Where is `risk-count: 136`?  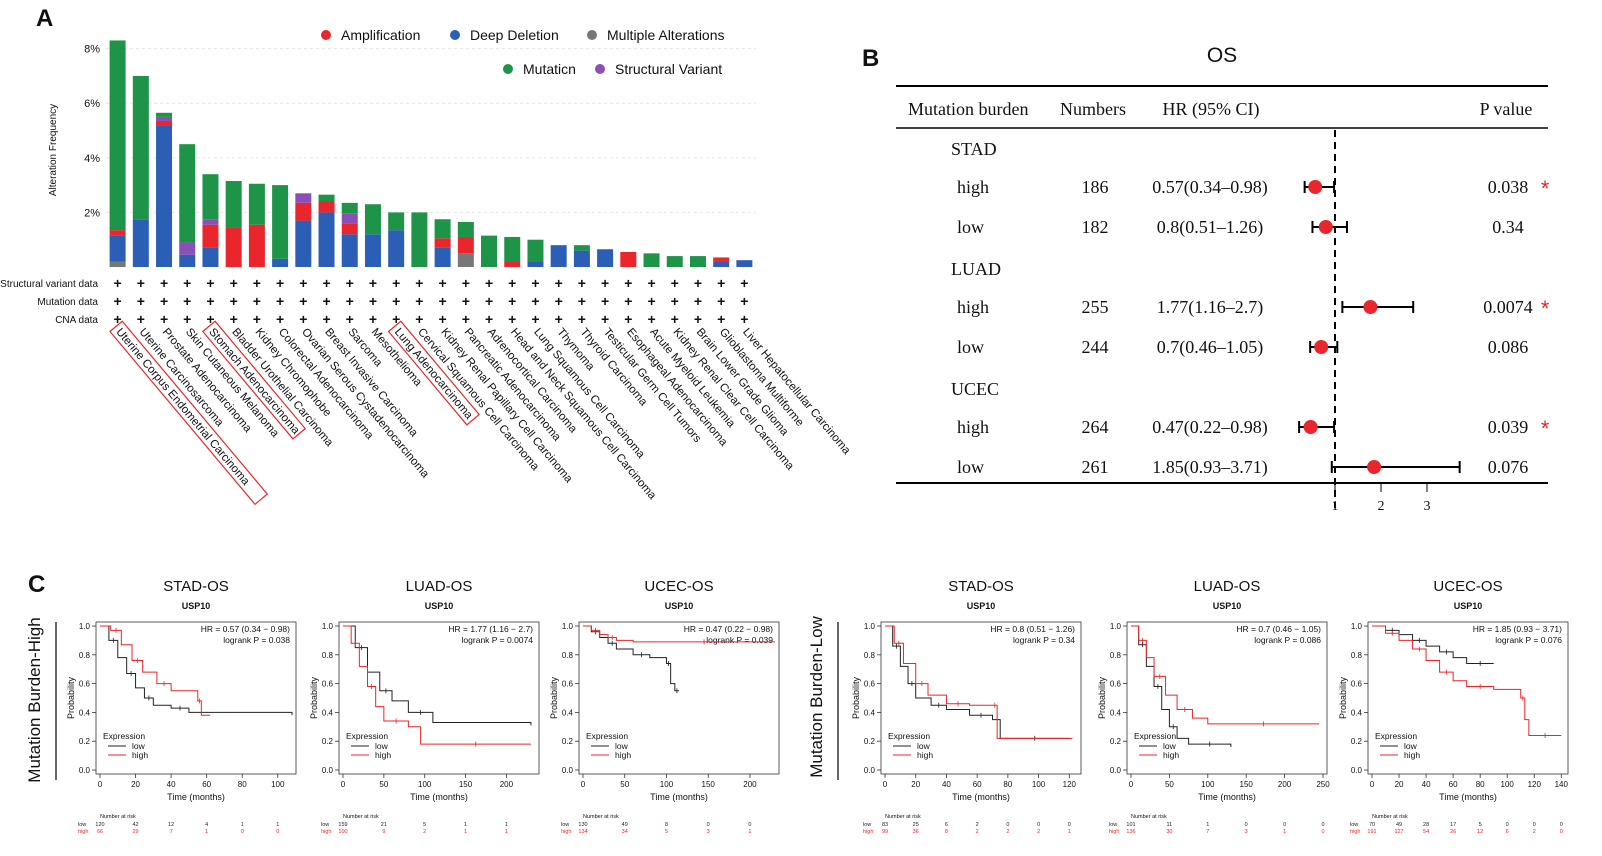
risk-count: 136 is located at coordinates (1130, 832).